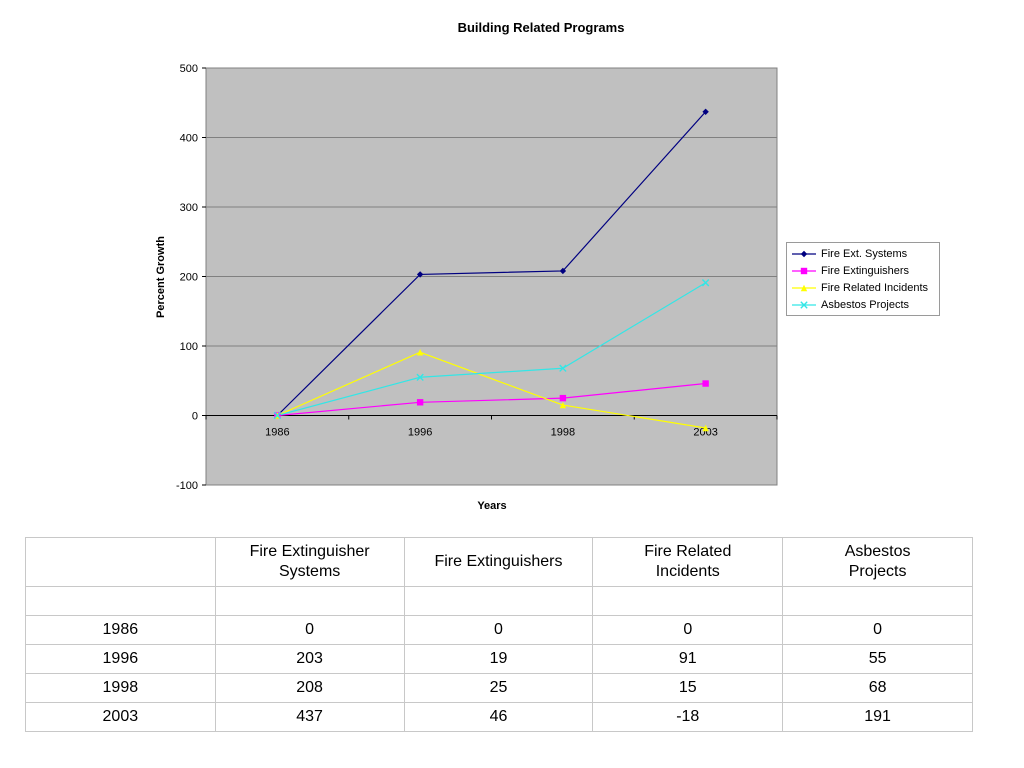  I want to click on table-cell: 1996, so click(120, 659).